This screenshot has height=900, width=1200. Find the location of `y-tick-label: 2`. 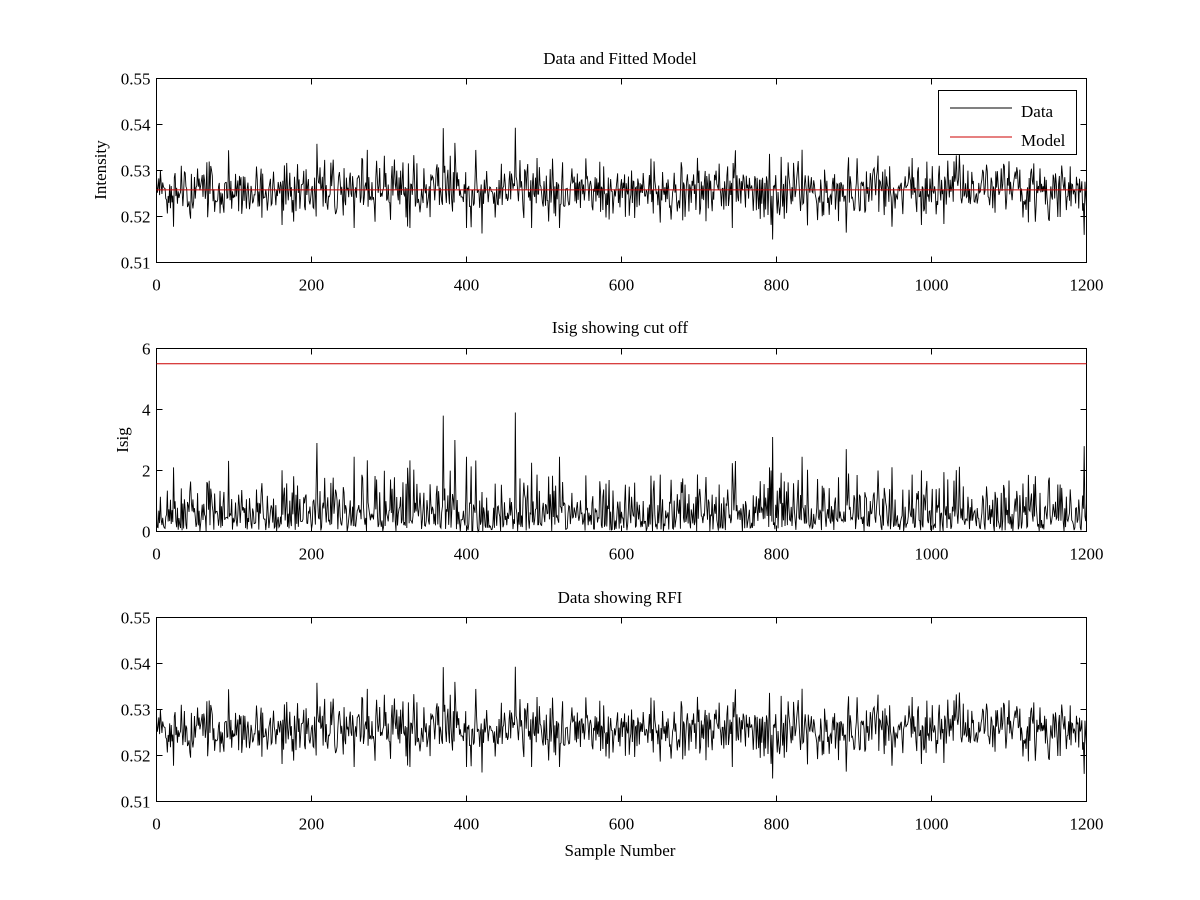

y-tick-label: 2 is located at coordinates (146, 471).